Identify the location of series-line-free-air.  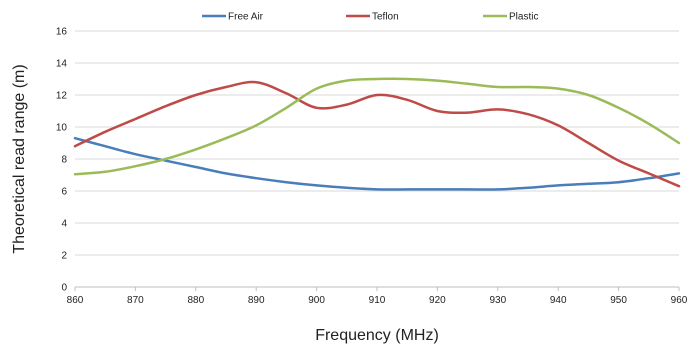
(377, 163).